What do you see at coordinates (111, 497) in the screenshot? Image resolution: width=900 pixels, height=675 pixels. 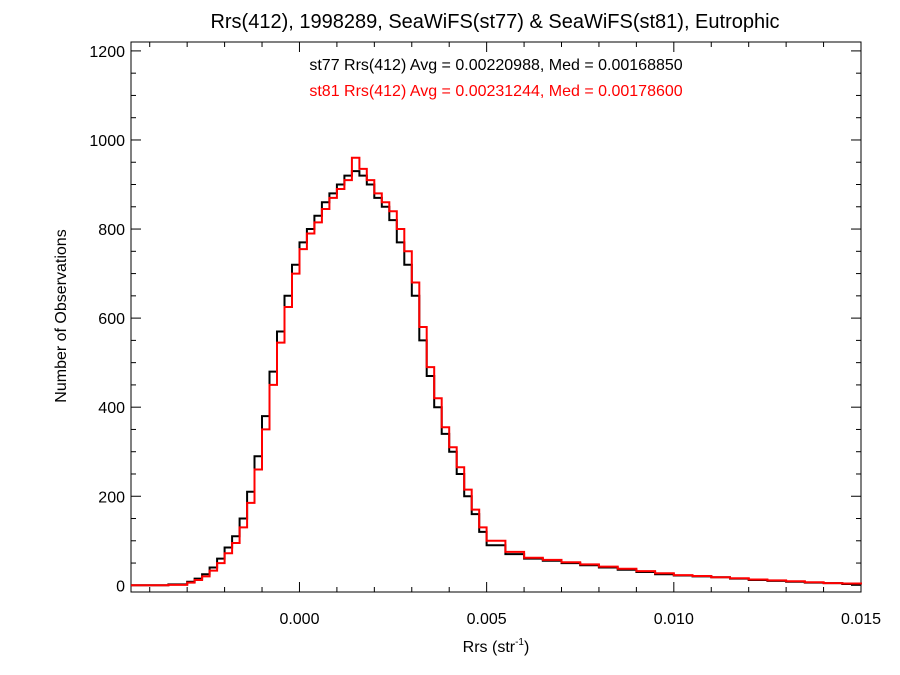 I see `y-tick-label: 200` at bounding box center [111, 497].